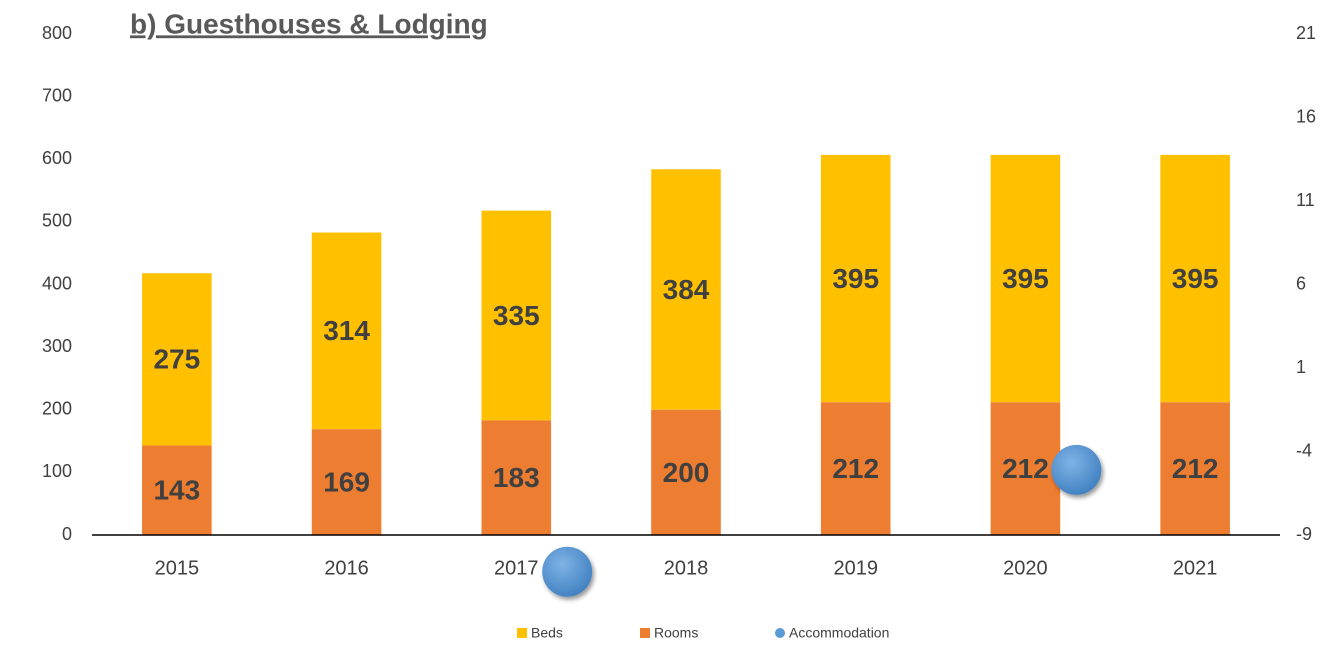 The width and height of the screenshot is (1333, 645). Describe the element at coordinates (57, 221) in the screenshot. I see `y-tick-label: 500` at that location.